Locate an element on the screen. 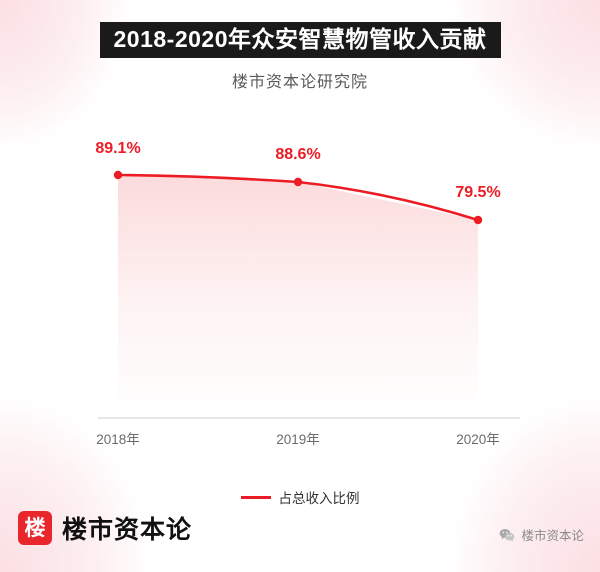  x-axis-tick-labels: 2018年 2019年 2020年 is located at coordinates (300, 439).